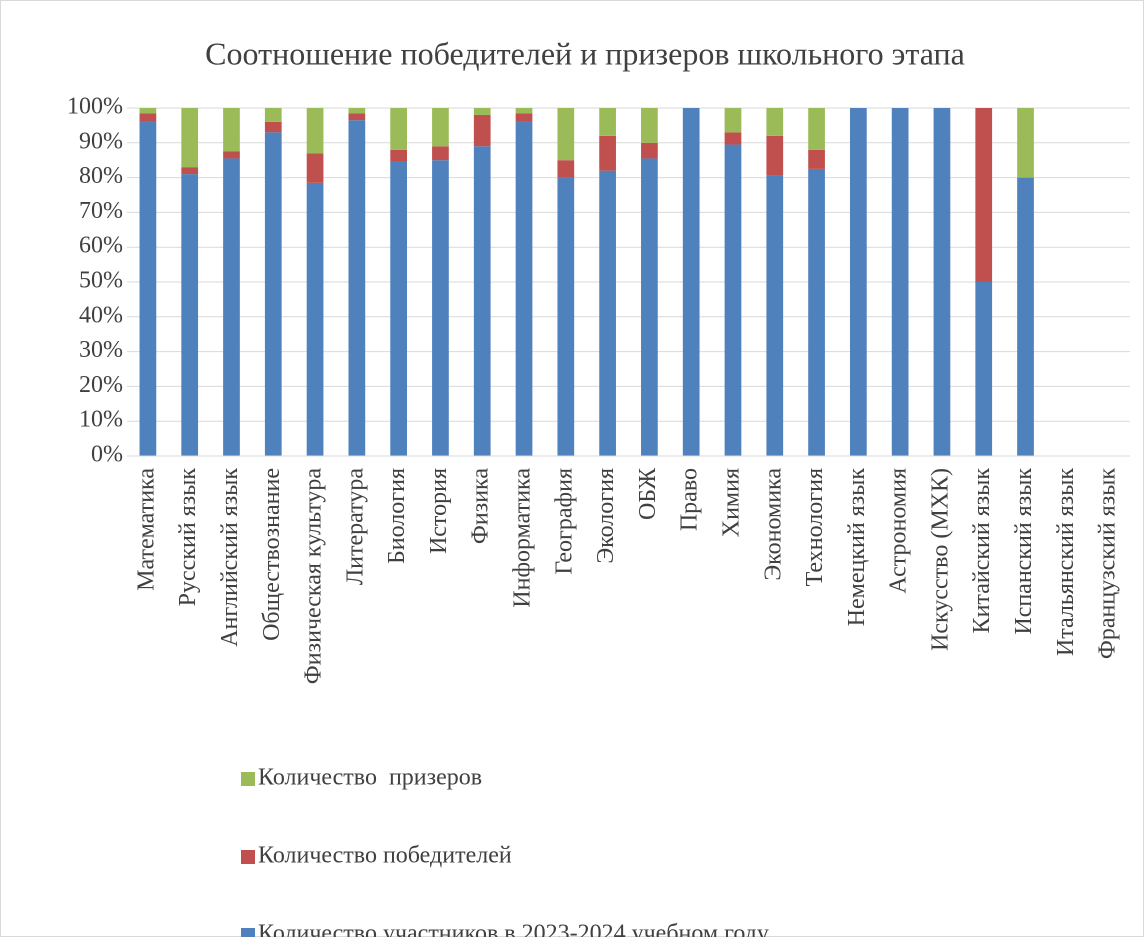  I want to click on y-tick-label: 60%, so click(101, 246).